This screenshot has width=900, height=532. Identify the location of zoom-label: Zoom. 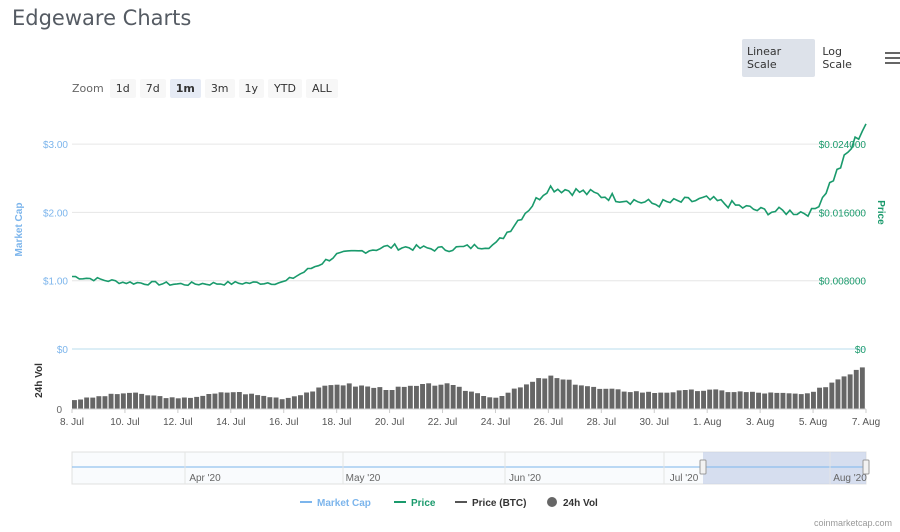
(88, 88).